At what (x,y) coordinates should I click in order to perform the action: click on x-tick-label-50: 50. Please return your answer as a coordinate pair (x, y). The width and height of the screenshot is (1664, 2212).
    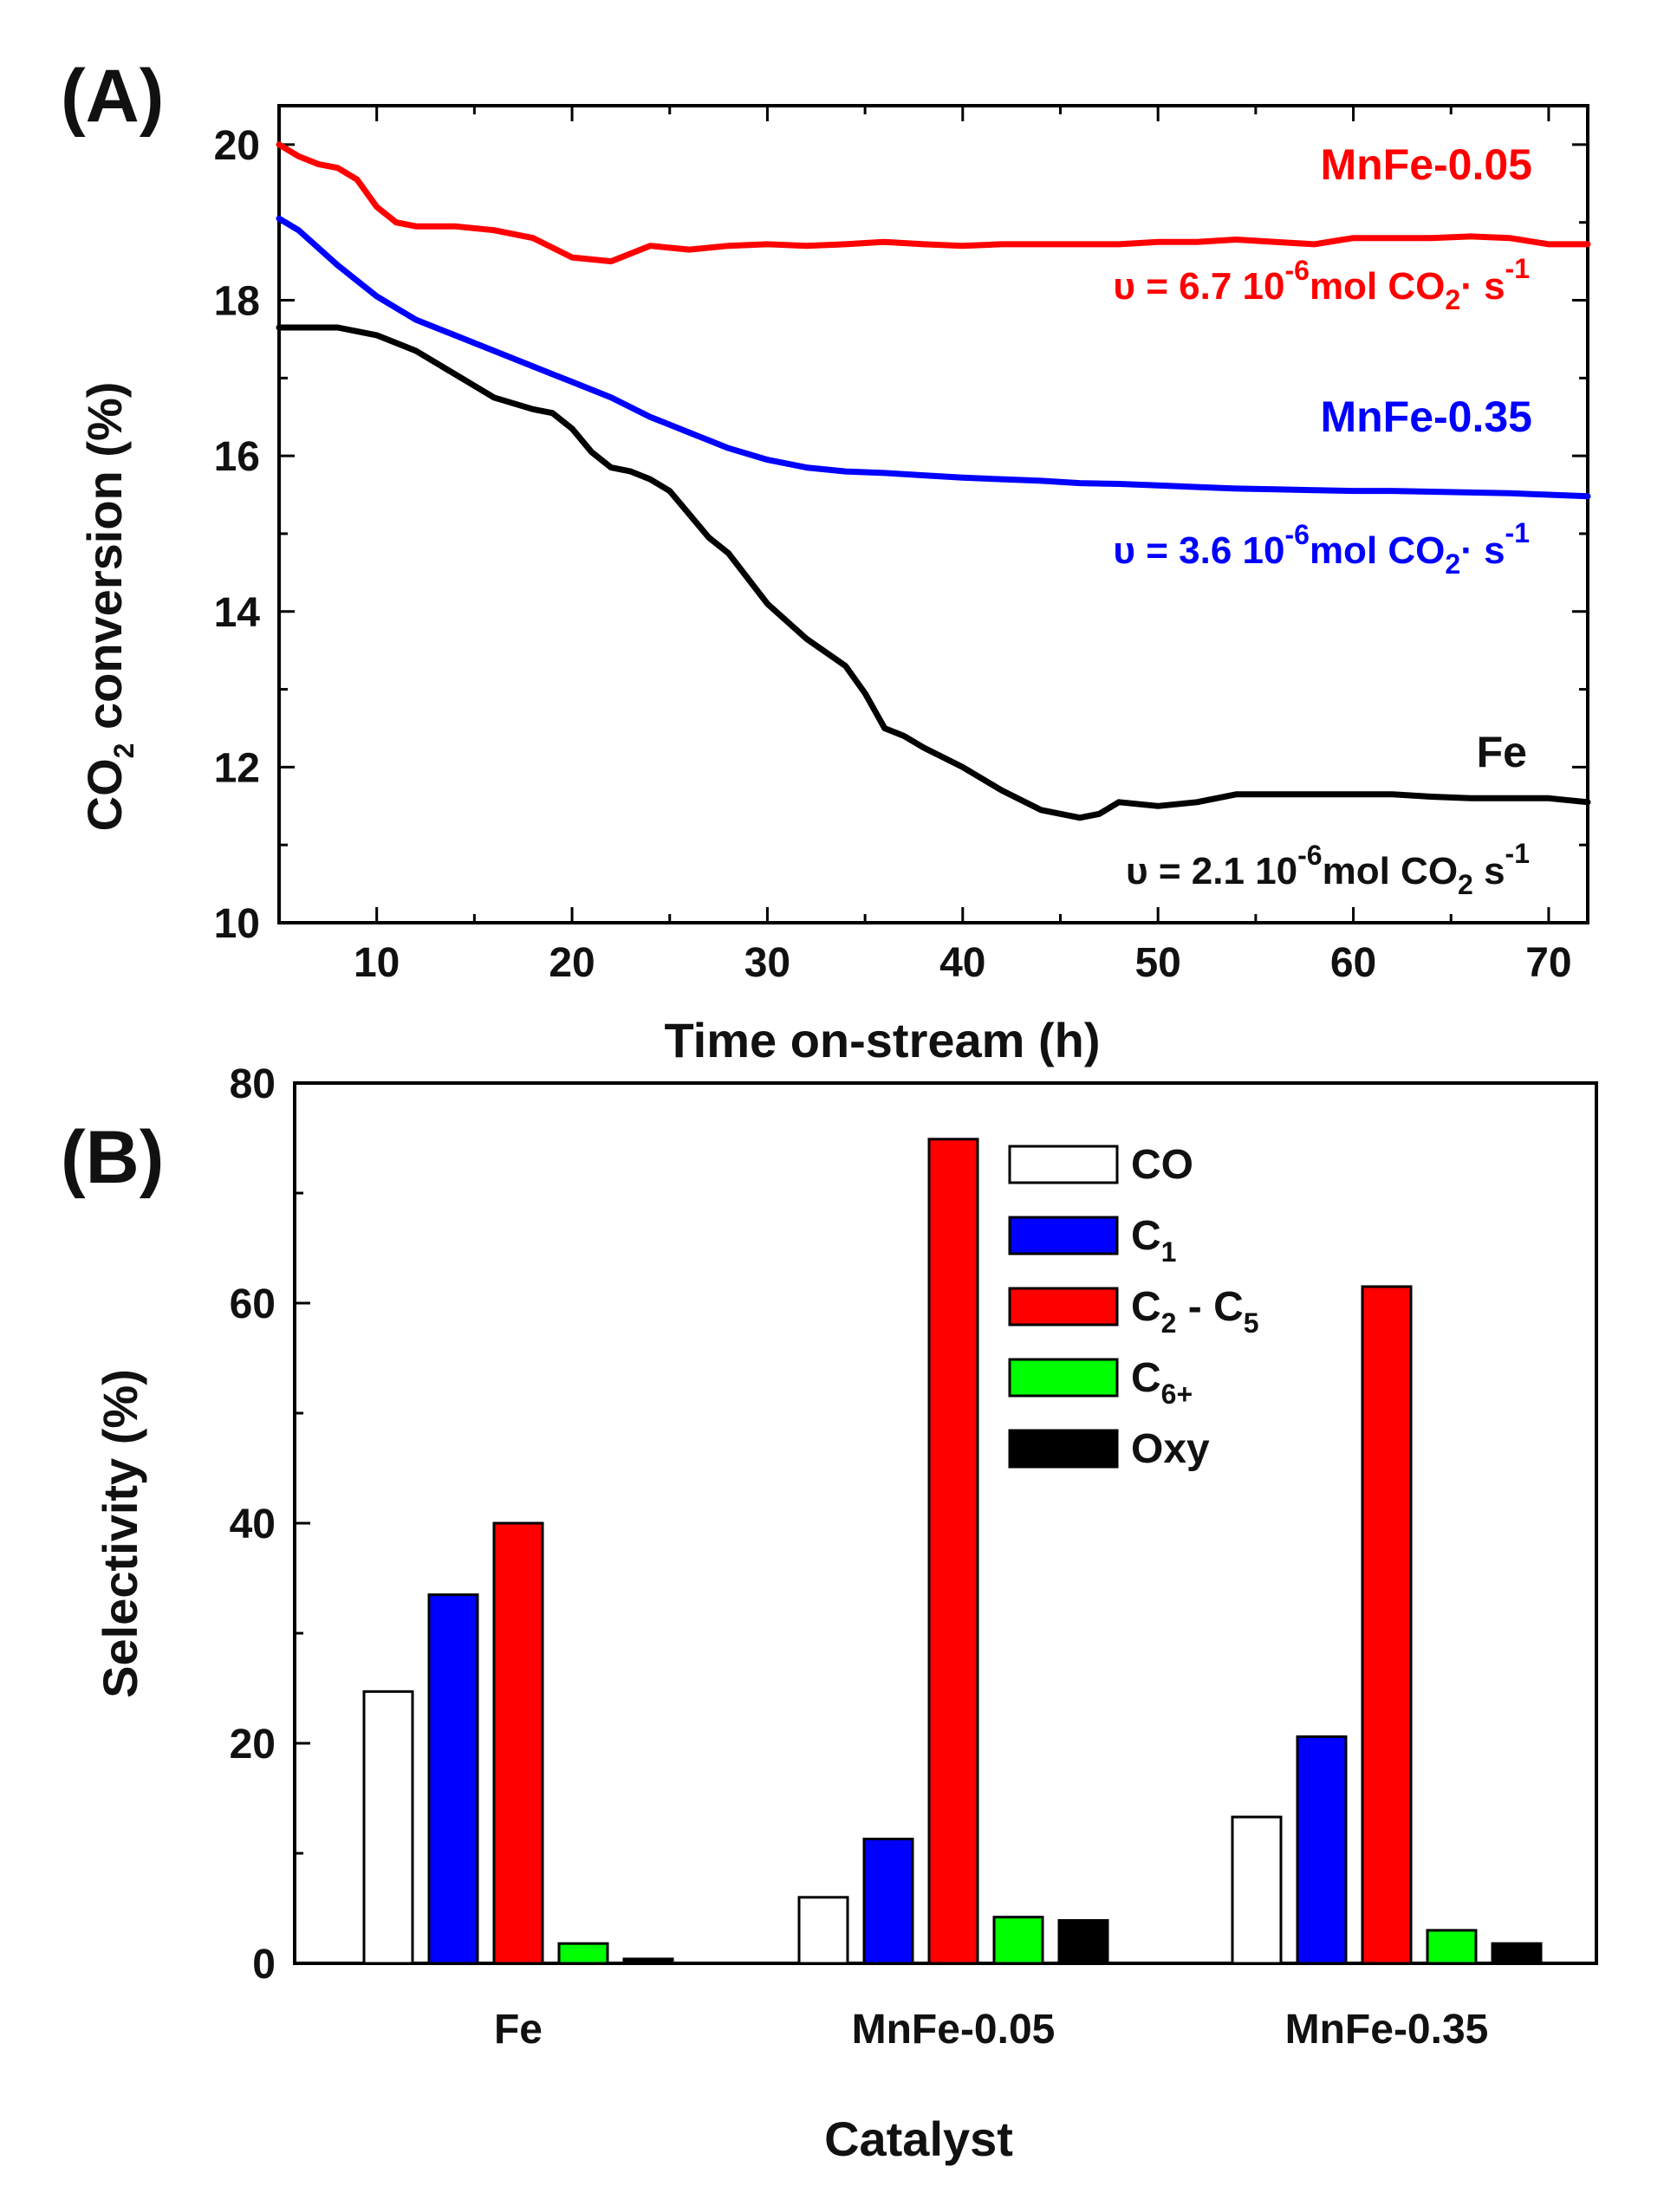
    Looking at the image, I should click on (1157, 963).